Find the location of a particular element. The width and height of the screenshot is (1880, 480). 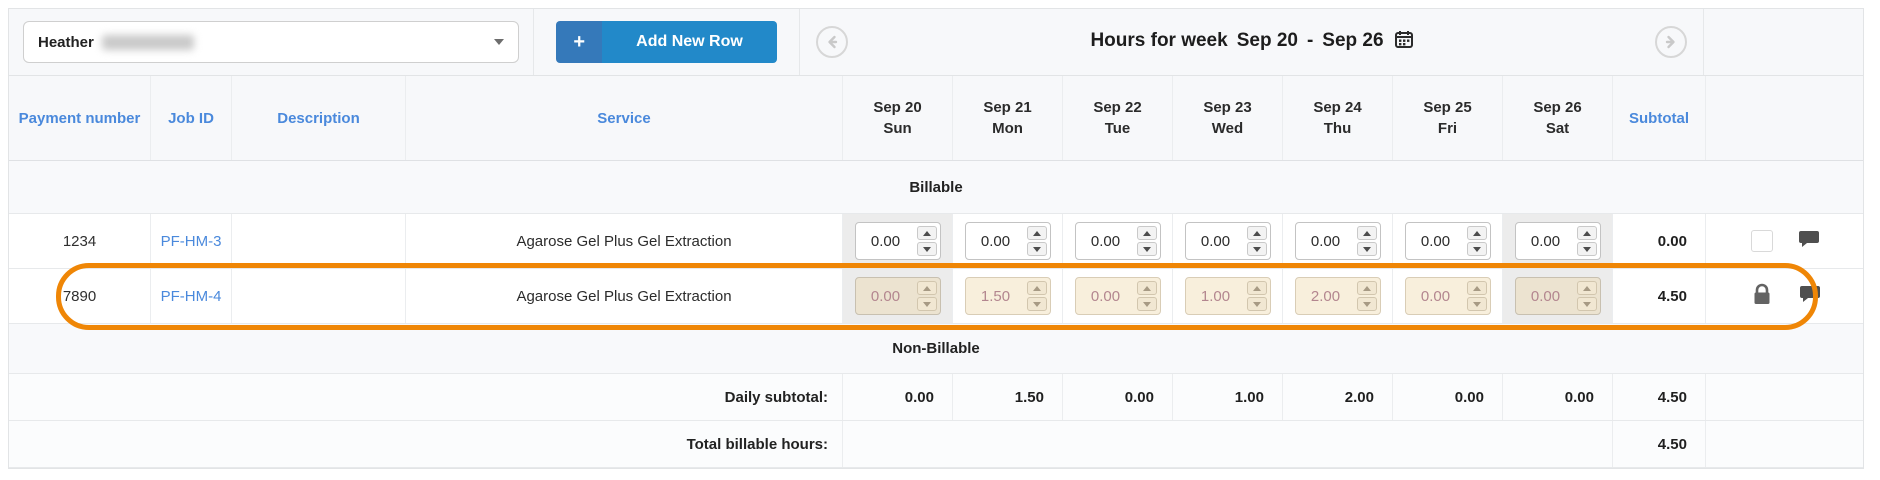

section-non-billable: Non-Billable is located at coordinates (936, 349).